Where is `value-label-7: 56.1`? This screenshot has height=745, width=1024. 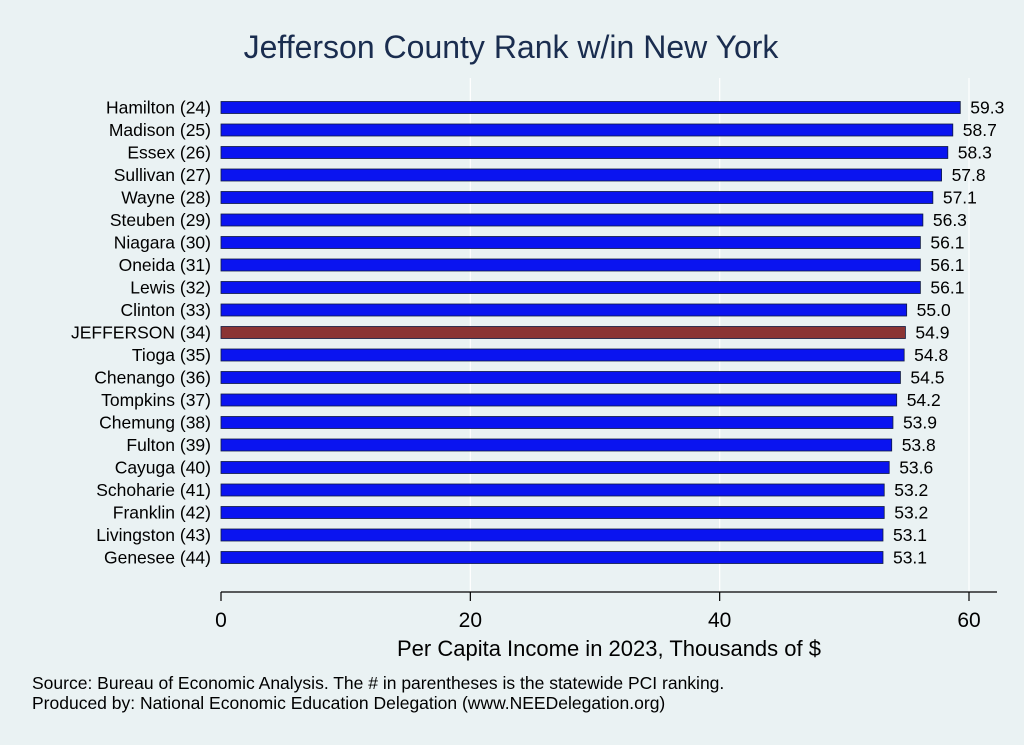 value-label-7: 56.1 is located at coordinates (947, 265).